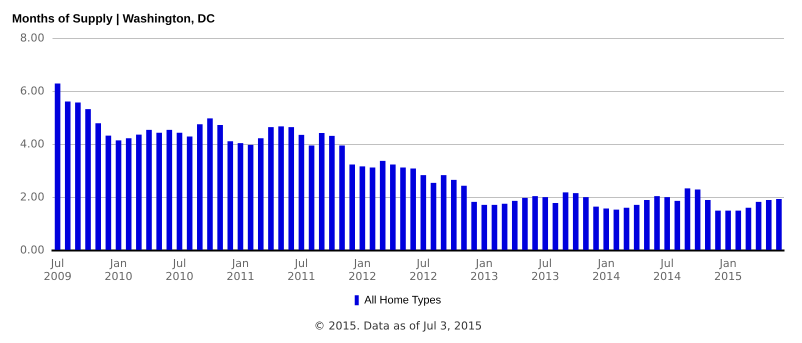 The width and height of the screenshot is (802, 343). I want to click on y-tick-label: 8.00, so click(32, 37).